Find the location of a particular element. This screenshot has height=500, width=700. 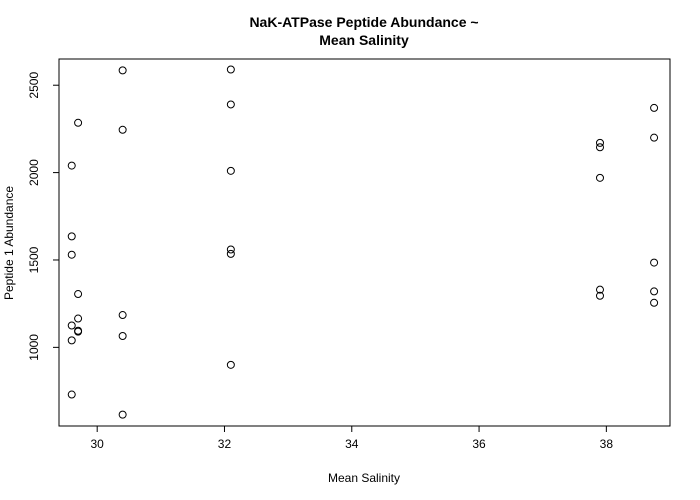

x-tick-label: 34 is located at coordinates (352, 444).